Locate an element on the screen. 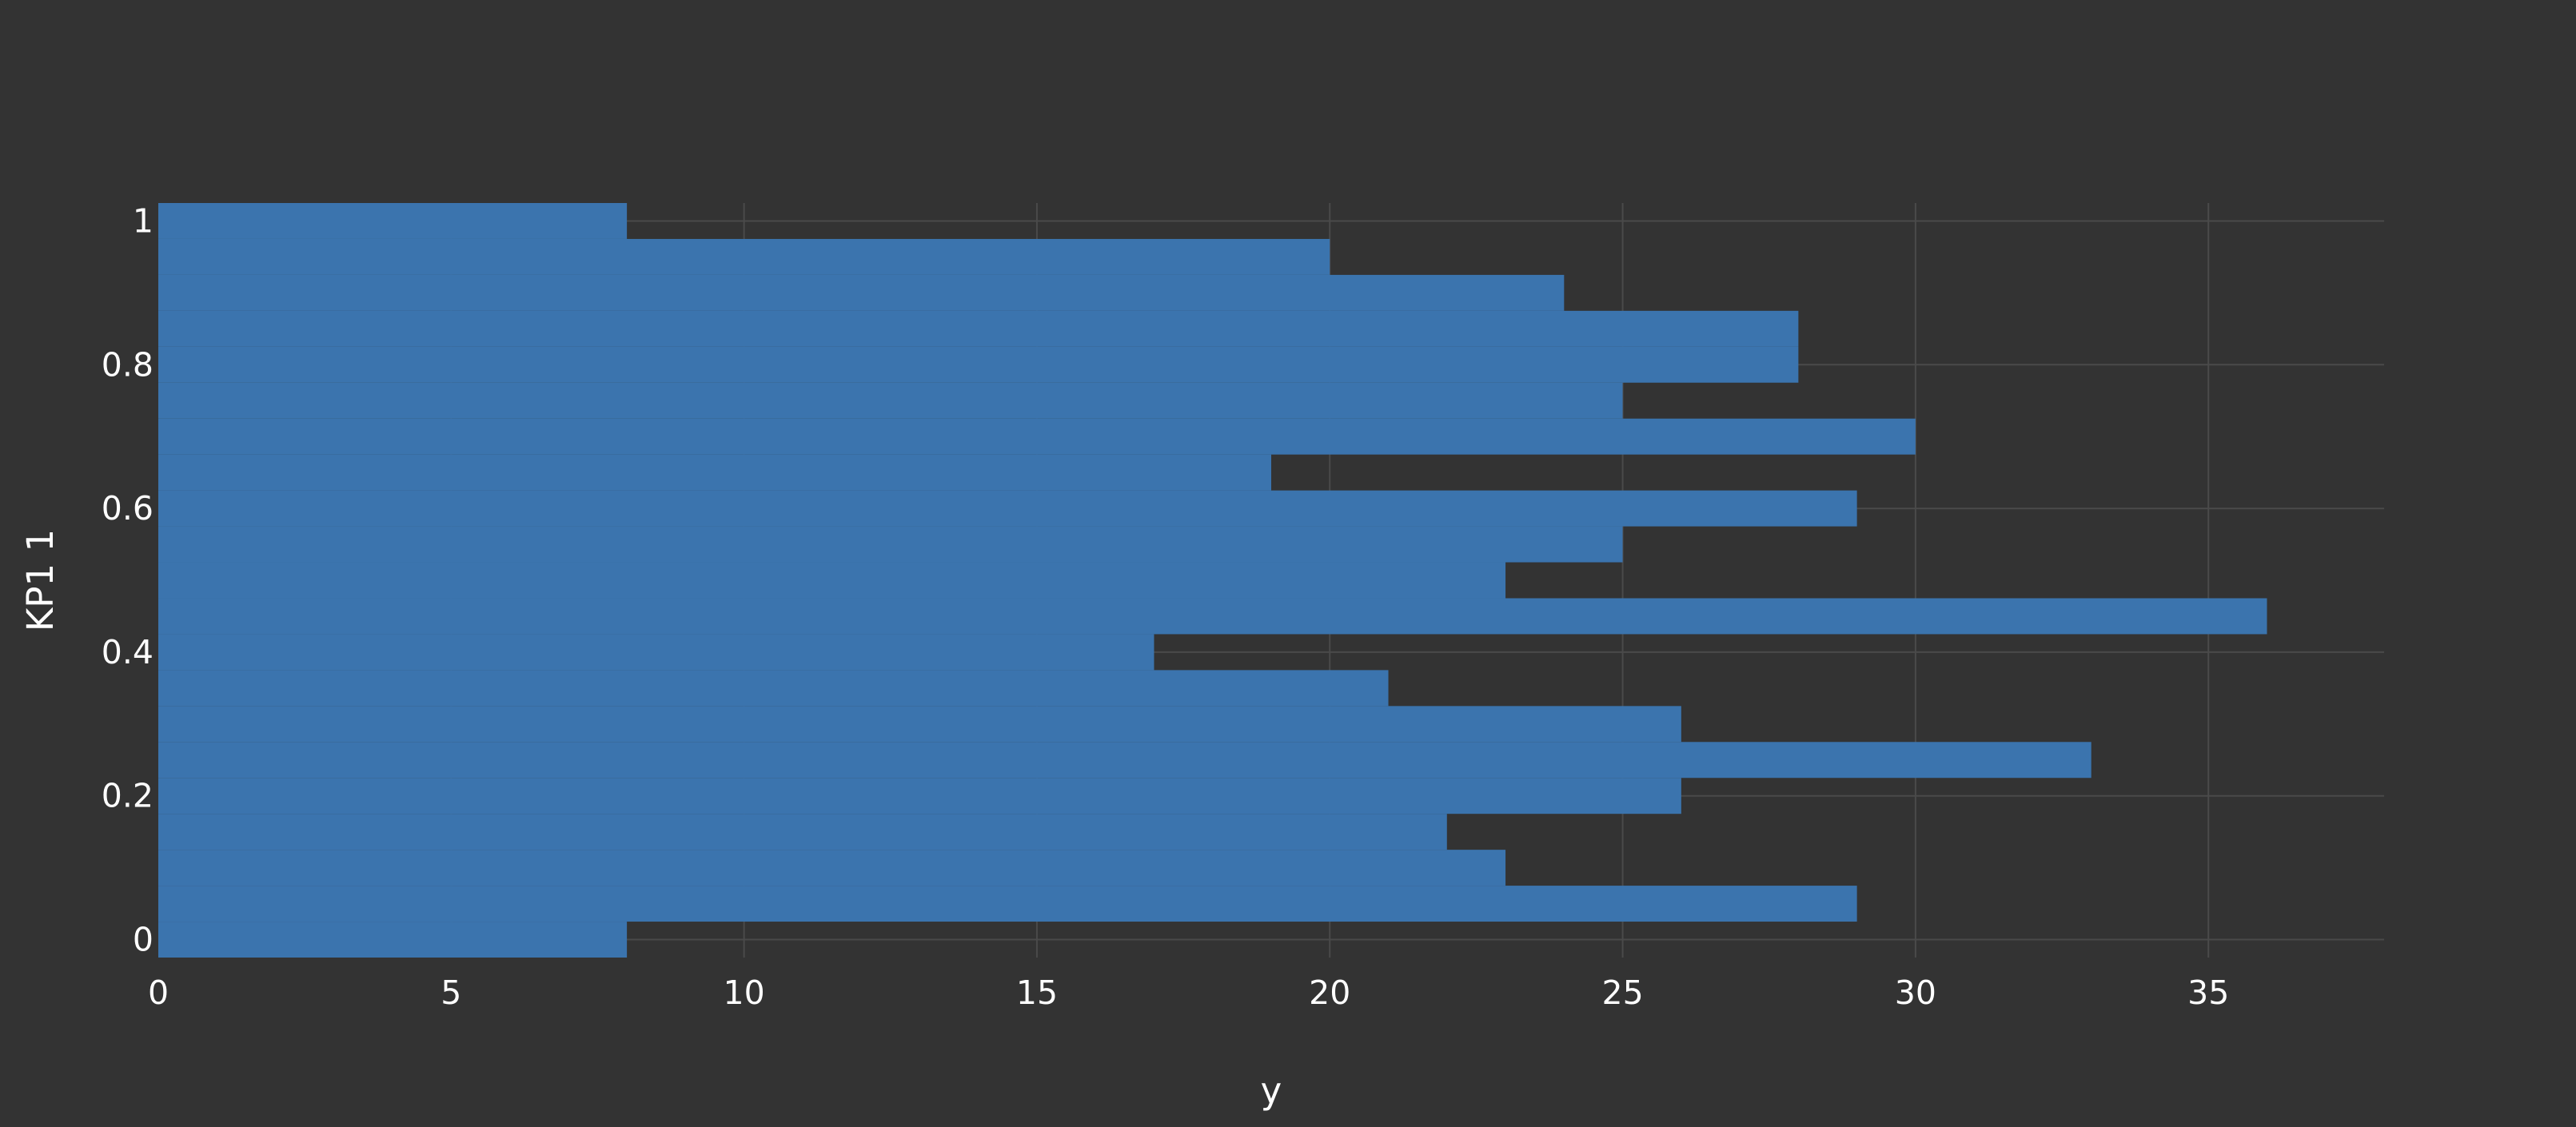 The image size is (2576, 1127). y-tick-label: 0.6 is located at coordinates (128, 508).